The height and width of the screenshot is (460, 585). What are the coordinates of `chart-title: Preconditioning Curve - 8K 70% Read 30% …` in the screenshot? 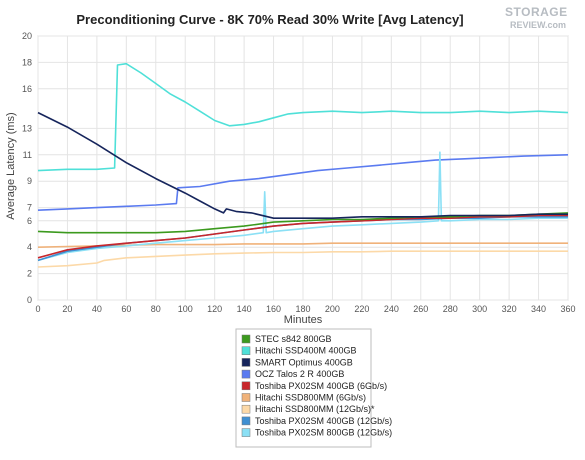 It's located at (269, 19).